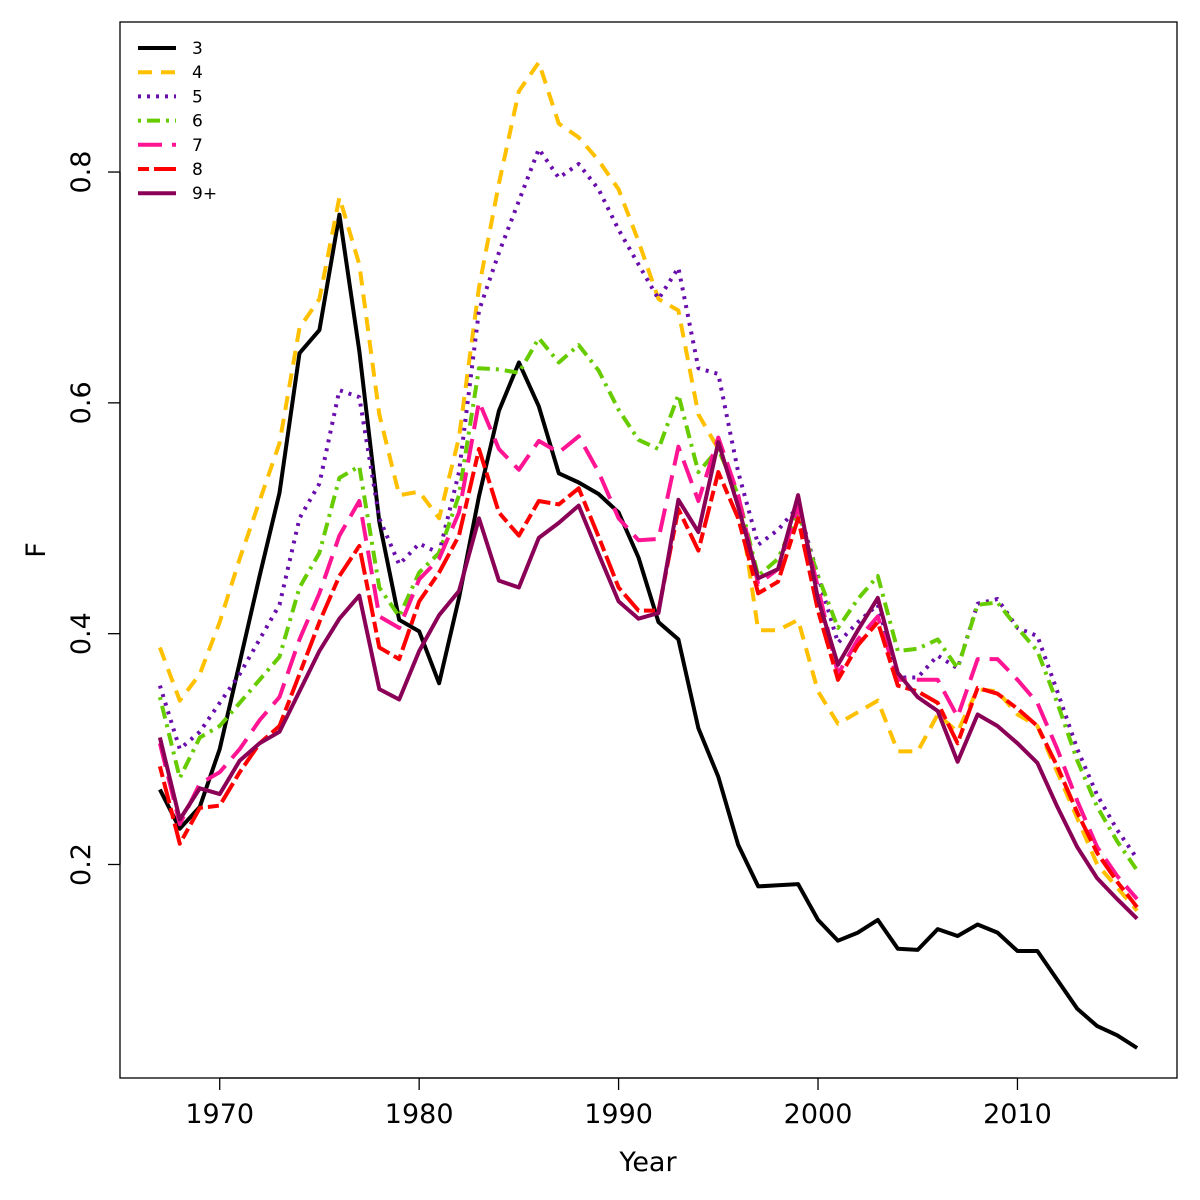 This screenshot has height=1200, width=1200. What do you see at coordinates (204, 194) in the screenshot?
I see `legend-label: 9+` at bounding box center [204, 194].